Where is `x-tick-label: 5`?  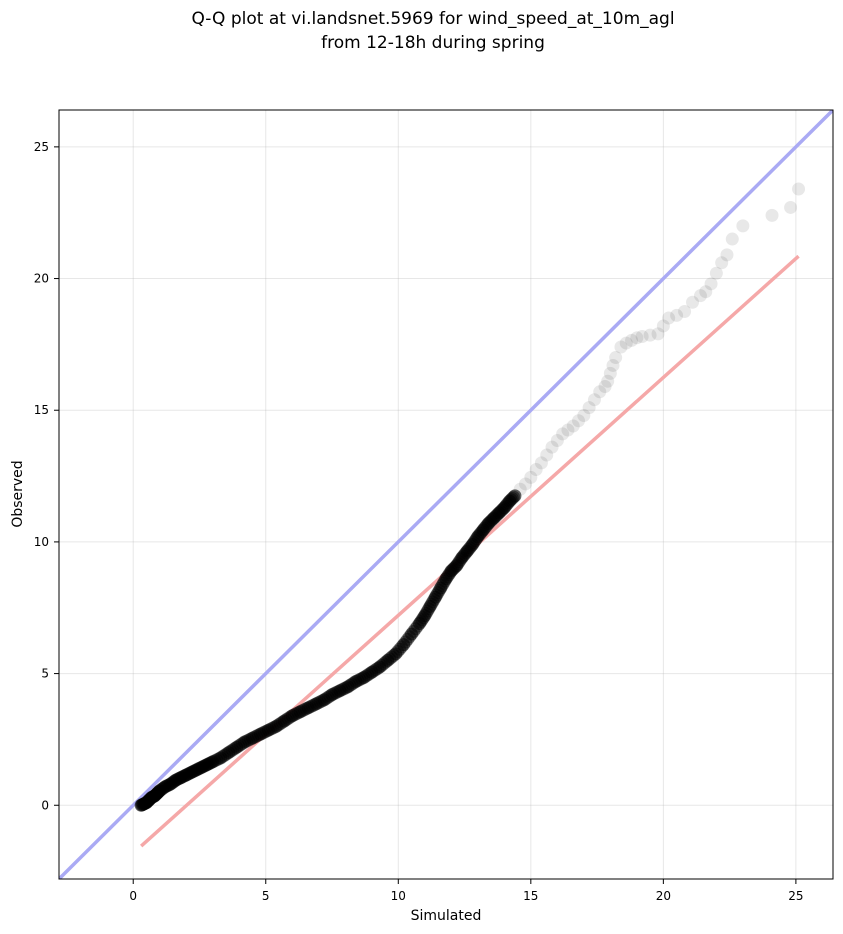
x-tick-label: 5 is located at coordinates (266, 896).